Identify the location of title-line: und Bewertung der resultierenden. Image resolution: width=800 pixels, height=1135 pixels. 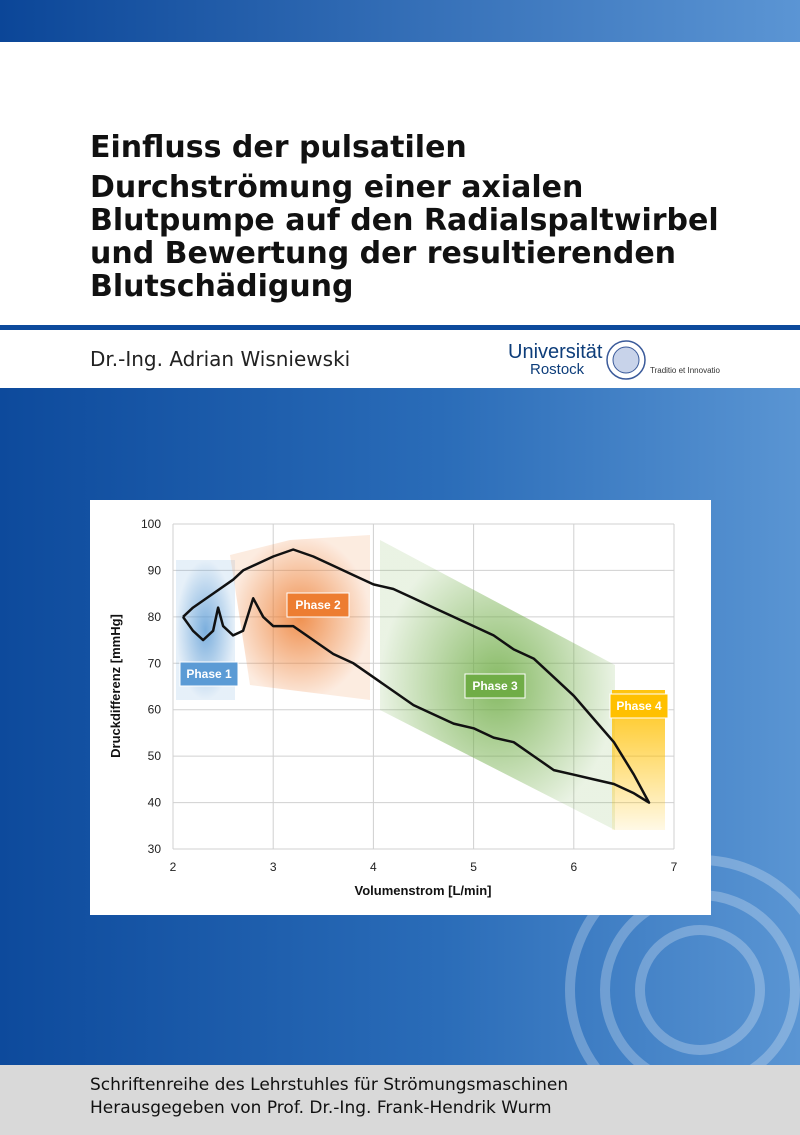
(383, 253).